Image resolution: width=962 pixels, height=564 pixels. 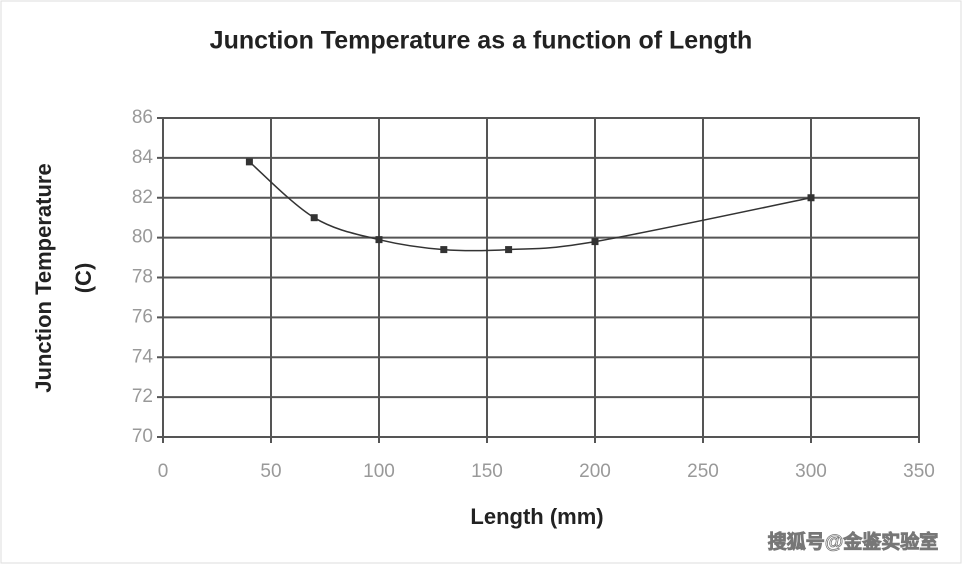 I want to click on x-tick-label: 150, so click(x=487, y=471).